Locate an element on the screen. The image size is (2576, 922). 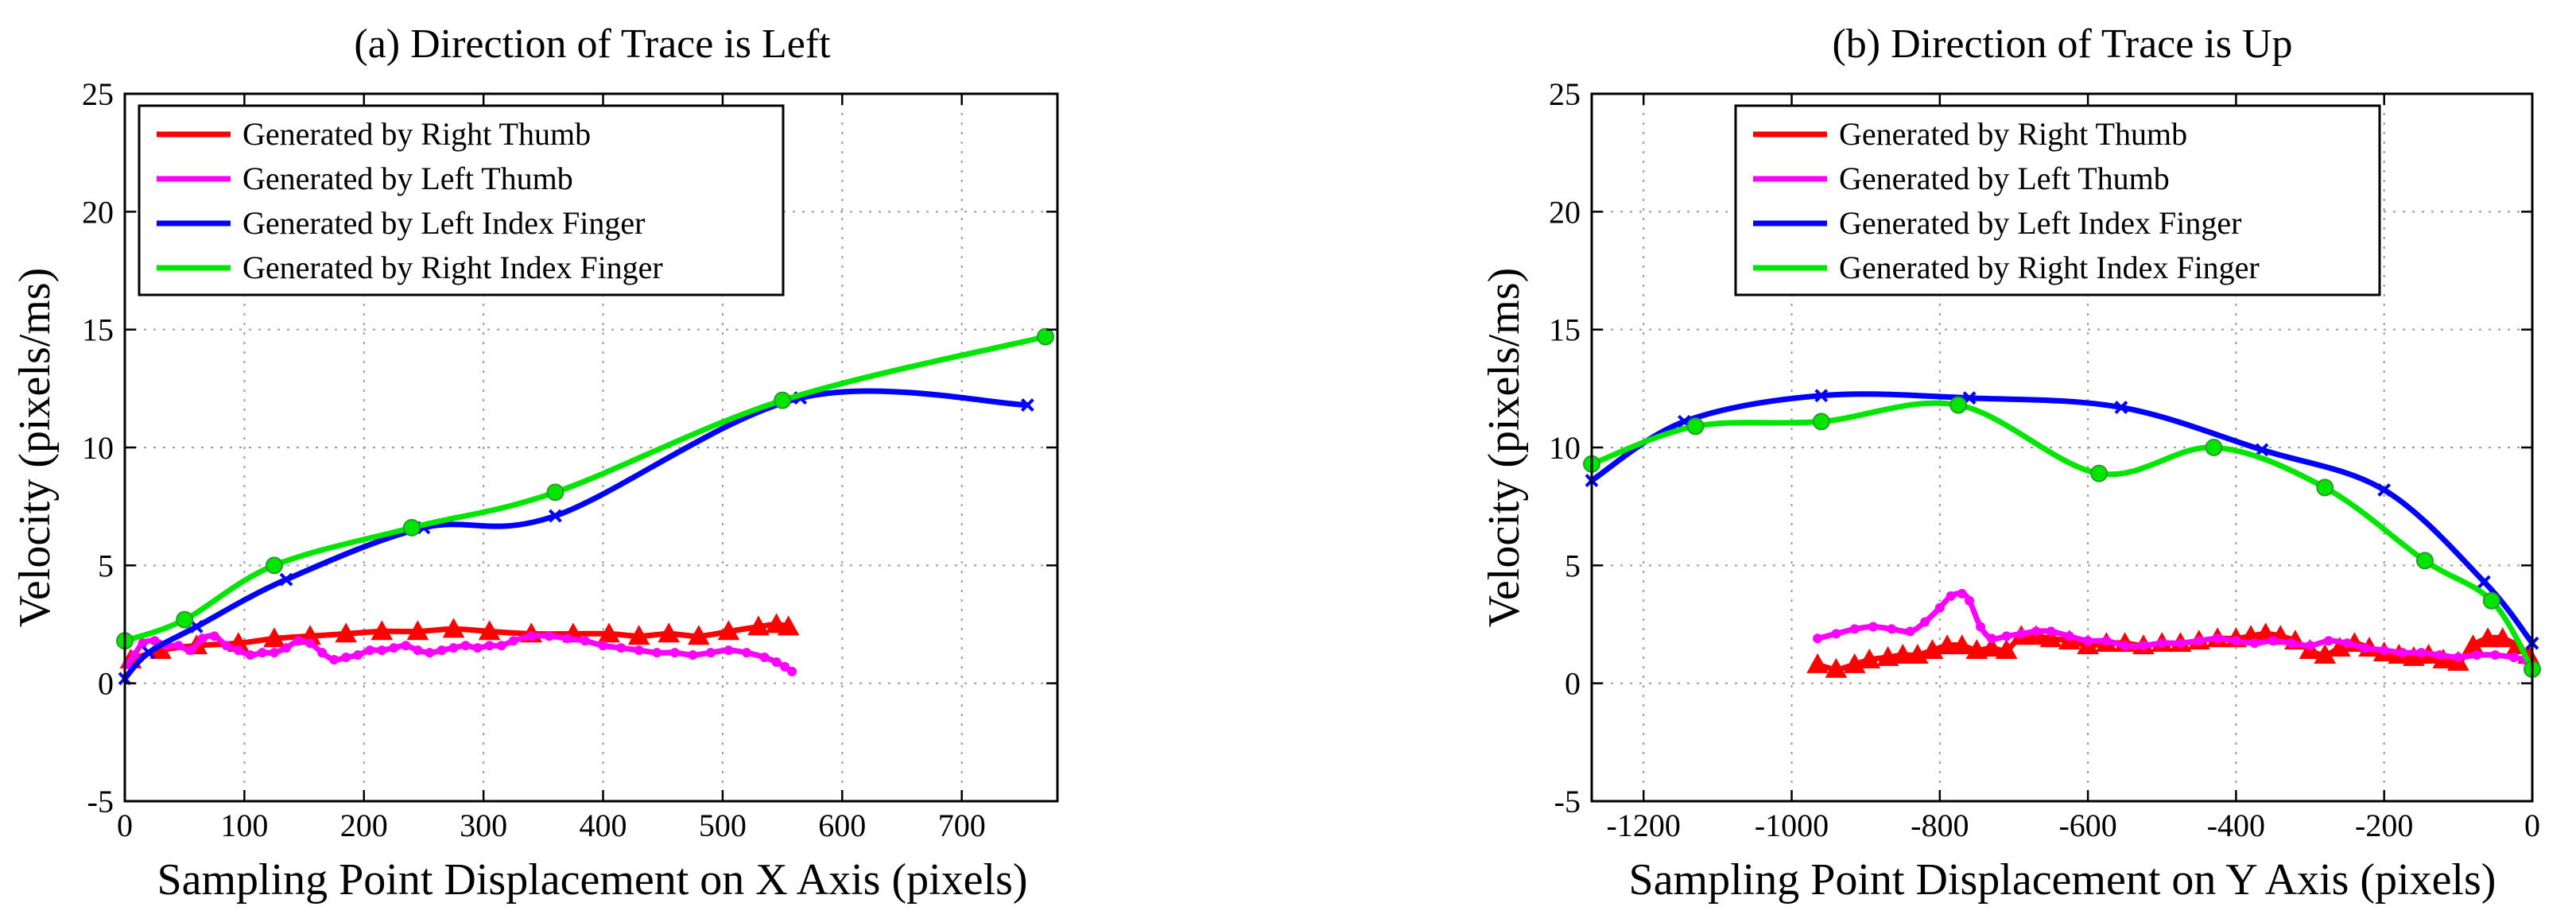
x-tick-label: -1000 is located at coordinates (1792, 825).